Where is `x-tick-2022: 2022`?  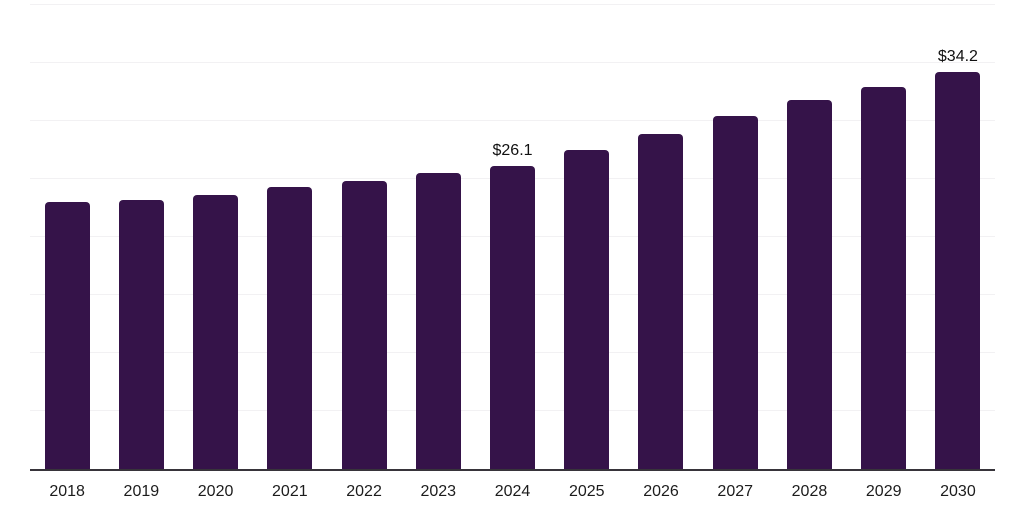 x-tick-2022: 2022 is located at coordinates (364, 491).